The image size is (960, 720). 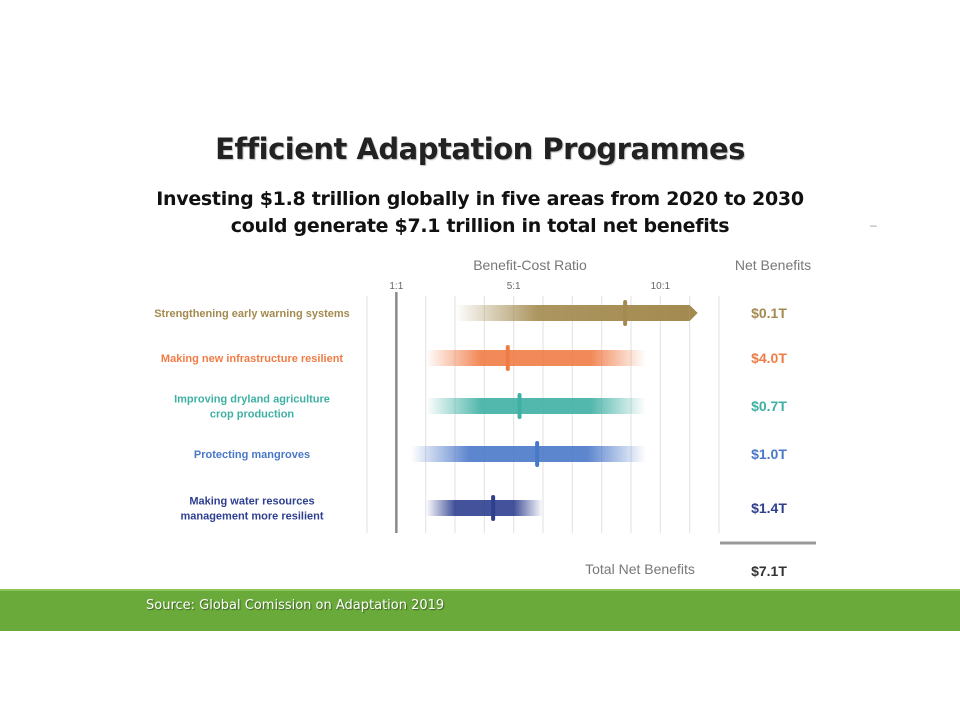 What do you see at coordinates (252, 415) in the screenshot?
I see `category-label: crop production` at bounding box center [252, 415].